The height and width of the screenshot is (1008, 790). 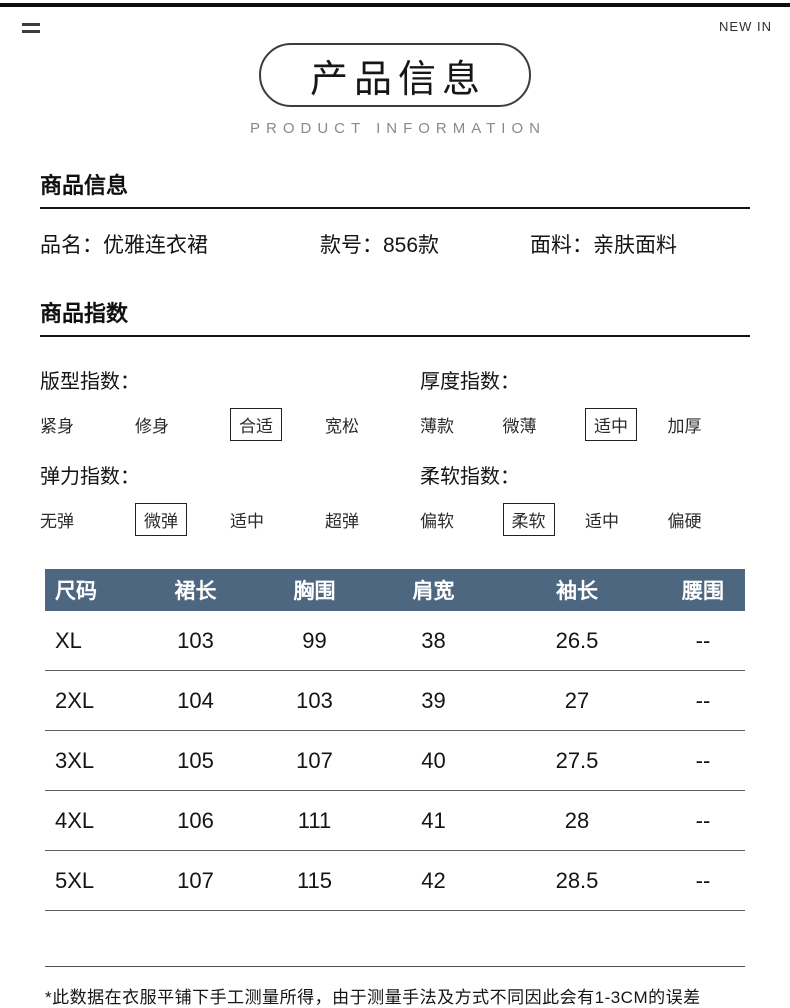 I want to click on cell-value: 105, so click(x=195, y=760).